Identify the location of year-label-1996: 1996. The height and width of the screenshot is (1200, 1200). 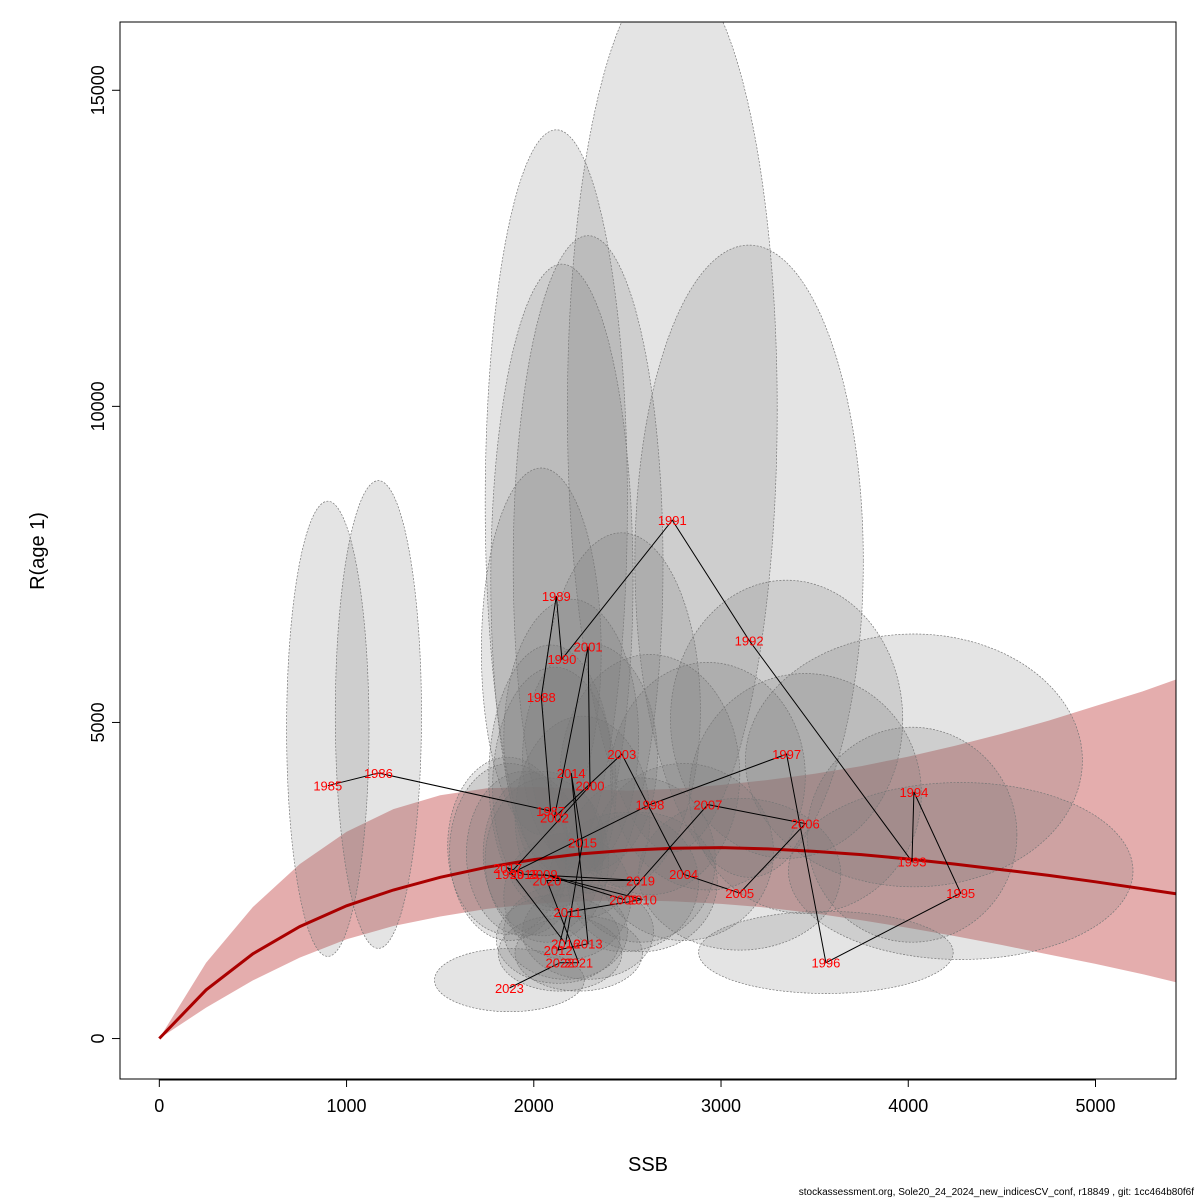
(825, 963).